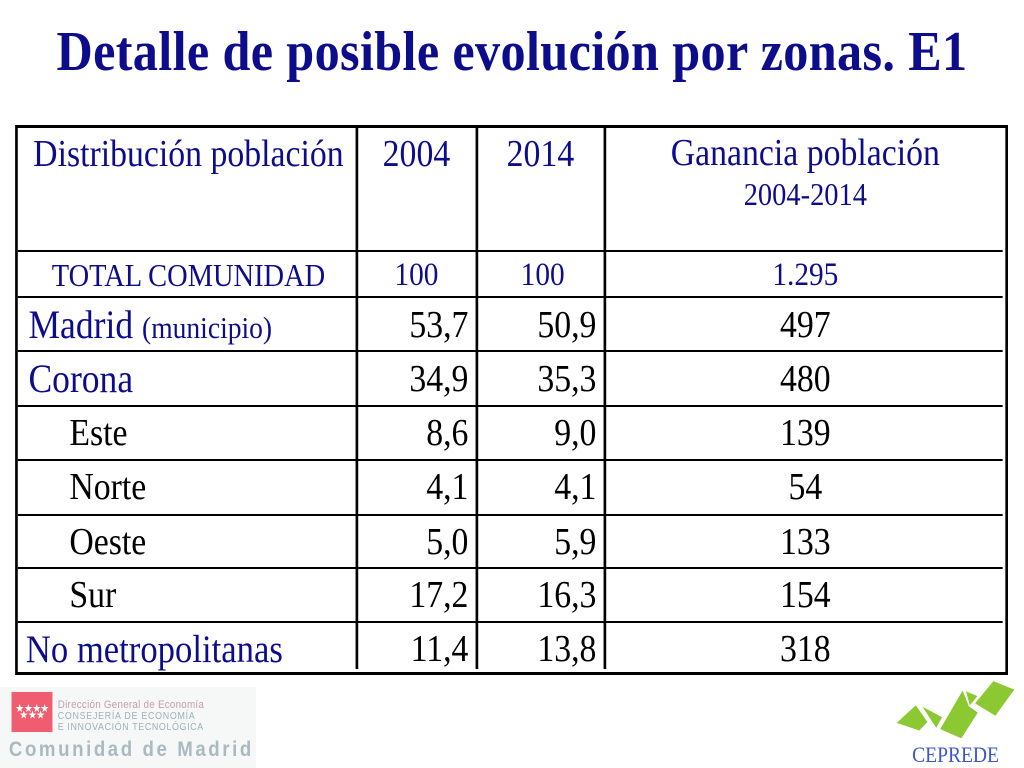 Image resolution: width=1024 pixels, height=768 pixels. Describe the element at coordinates (955, 754) in the screenshot. I see `svg-text: CEPREDE` at that location.